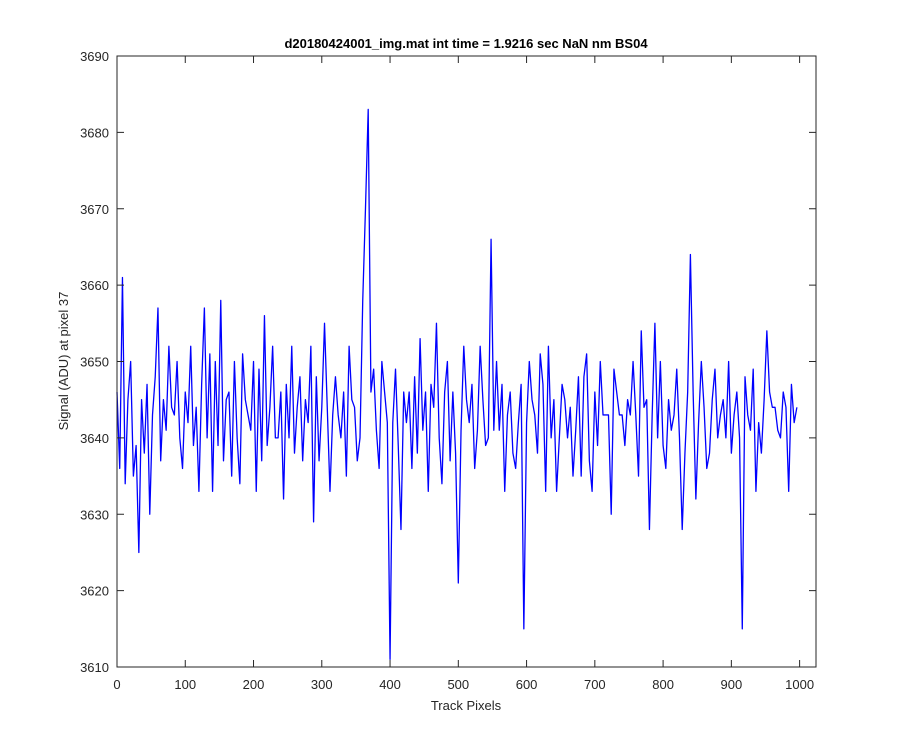 This screenshot has height=750, width=900. I want to click on y-tick-label: 3630, so click(94, 514).